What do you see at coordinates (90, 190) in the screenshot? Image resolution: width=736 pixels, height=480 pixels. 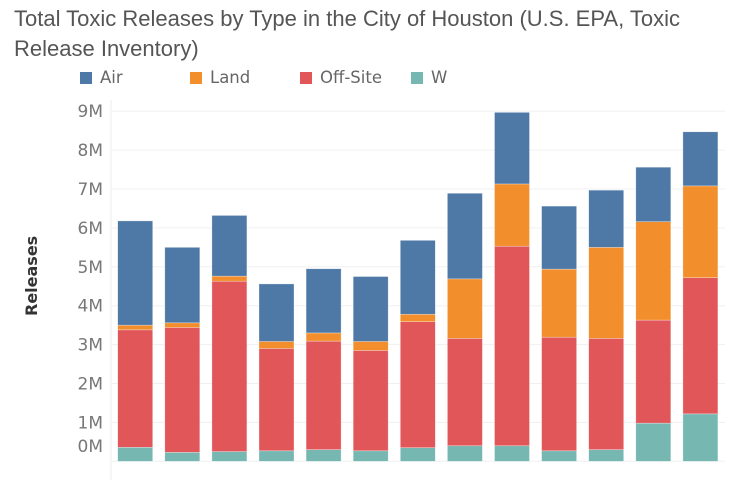 I see `y-tick-label: 7M` at bounding box center [90, 190].